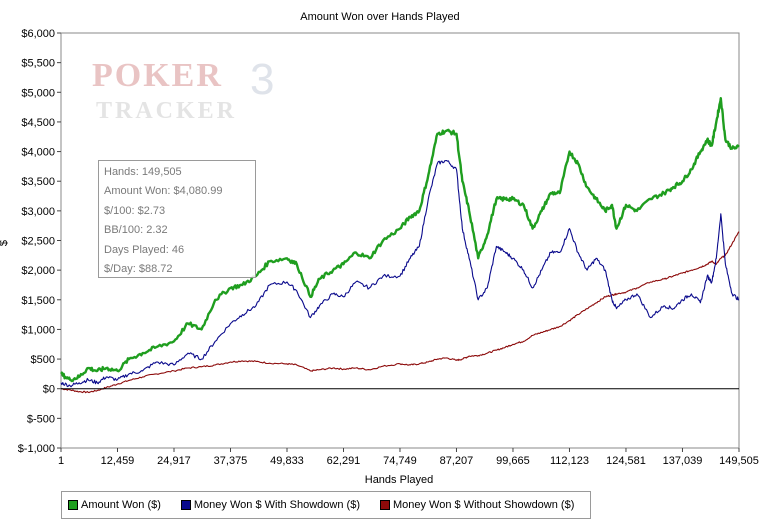 The image size is (760, 528). Describe the element at coordinates (38, 34) in the screenshot. I see `y-tick-label: $6,000` at that location.